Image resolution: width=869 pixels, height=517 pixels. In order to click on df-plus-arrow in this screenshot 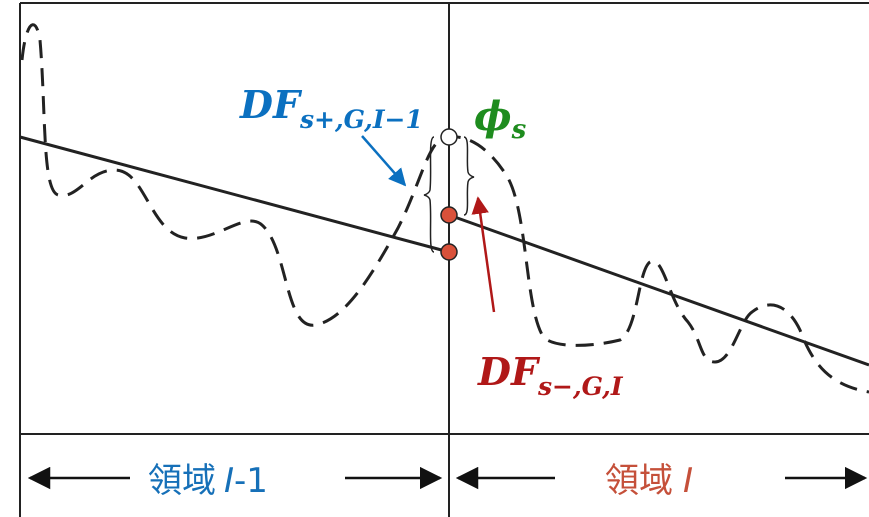, I will do `click(384, 161)`.